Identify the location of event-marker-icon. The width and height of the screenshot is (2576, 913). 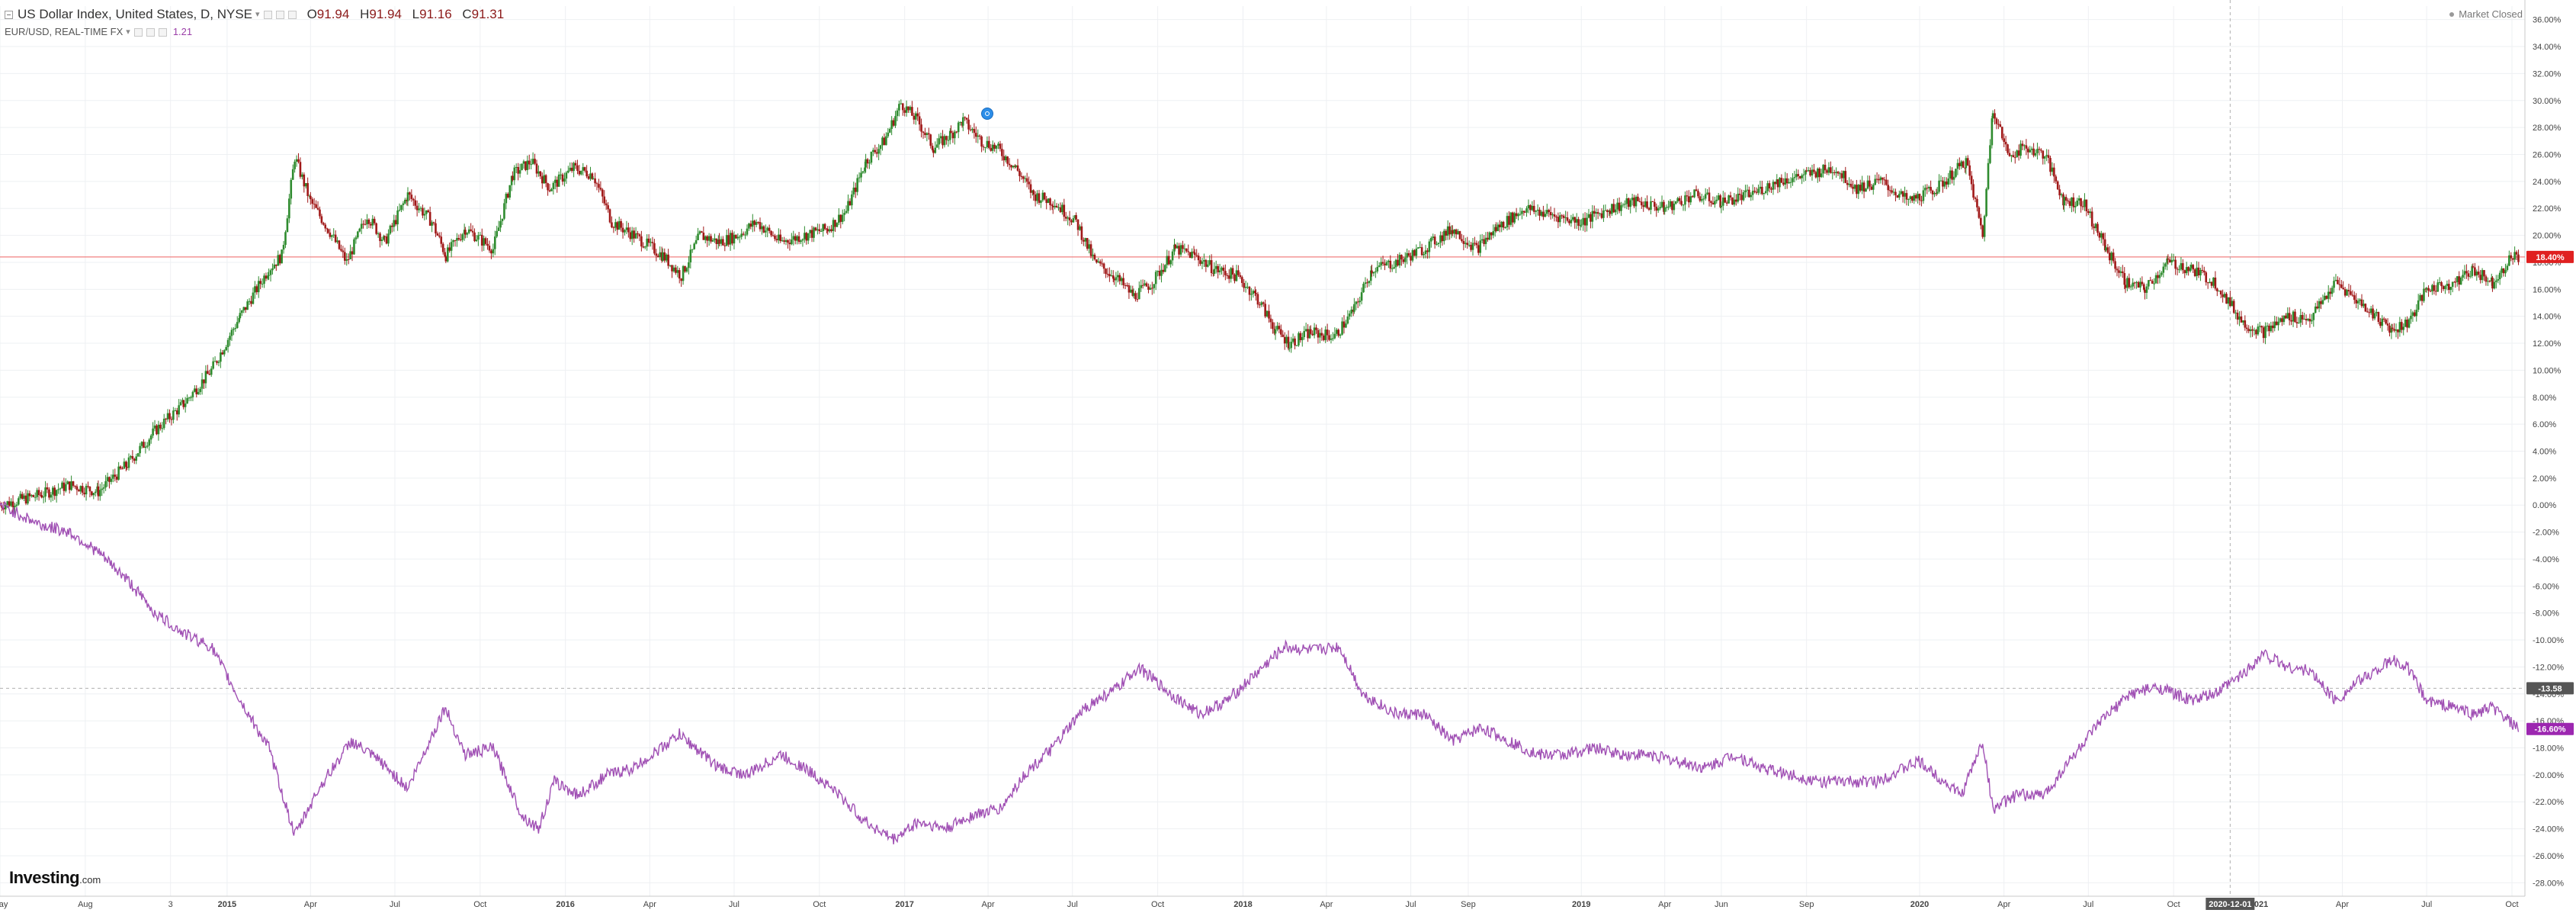
(987, 114).